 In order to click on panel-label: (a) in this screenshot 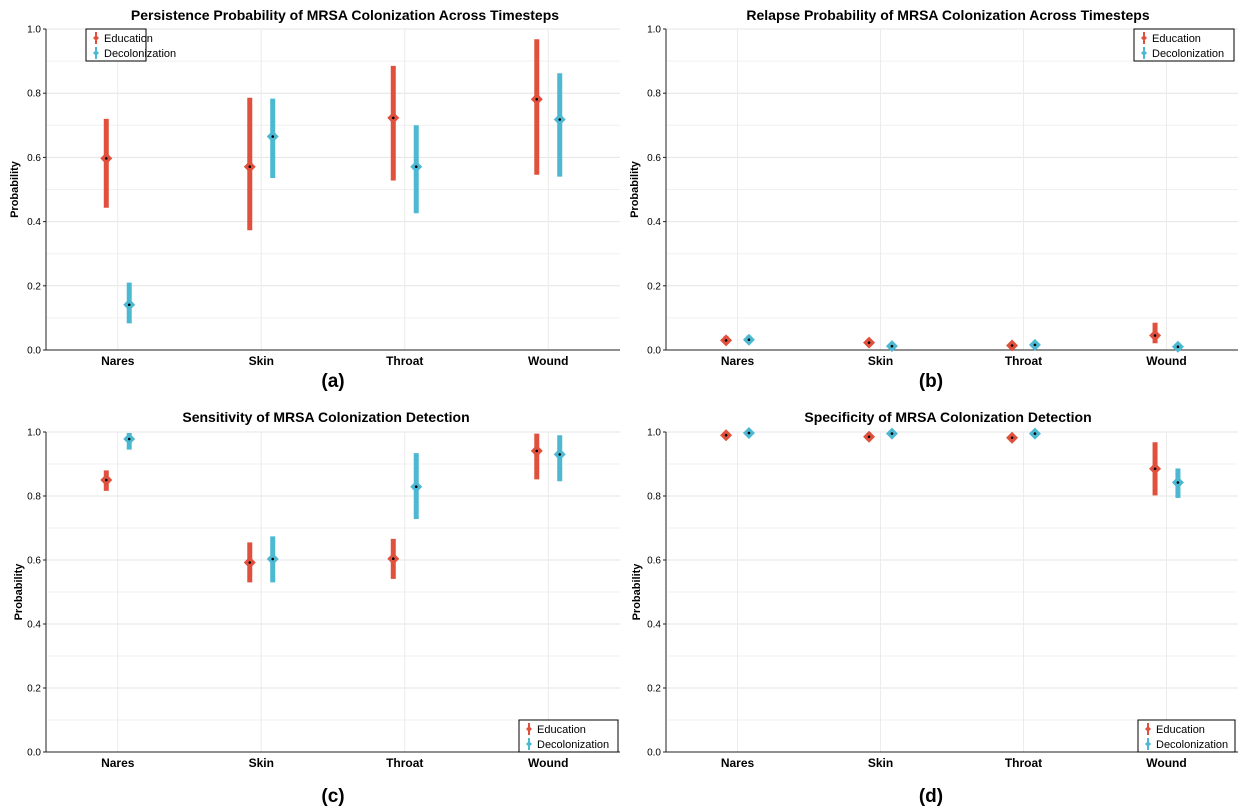, I will do `click(332, 381)`.